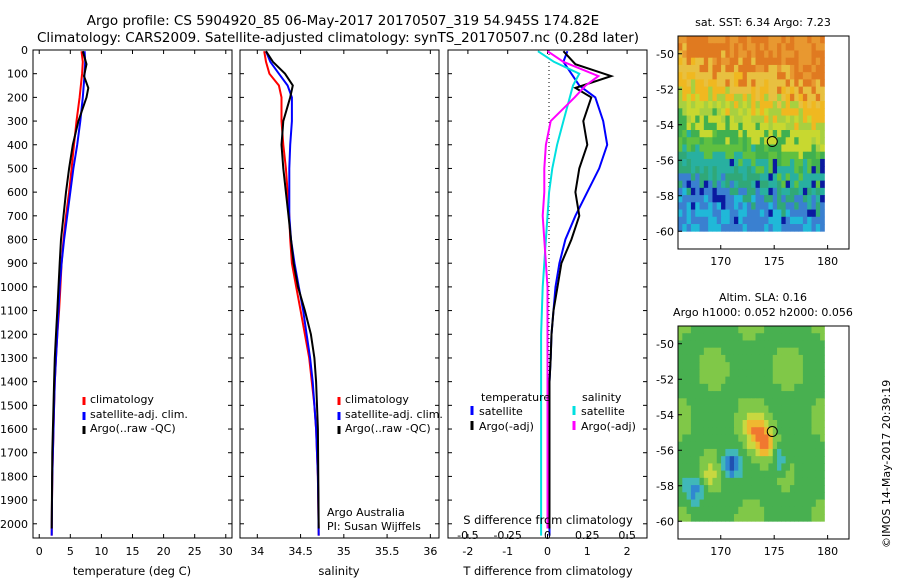 The width and height of the screenshot is (900, 580). Describe the element at coordinates (39, 551) in the screenshot. I see `x-tick-label: 0` at that location.